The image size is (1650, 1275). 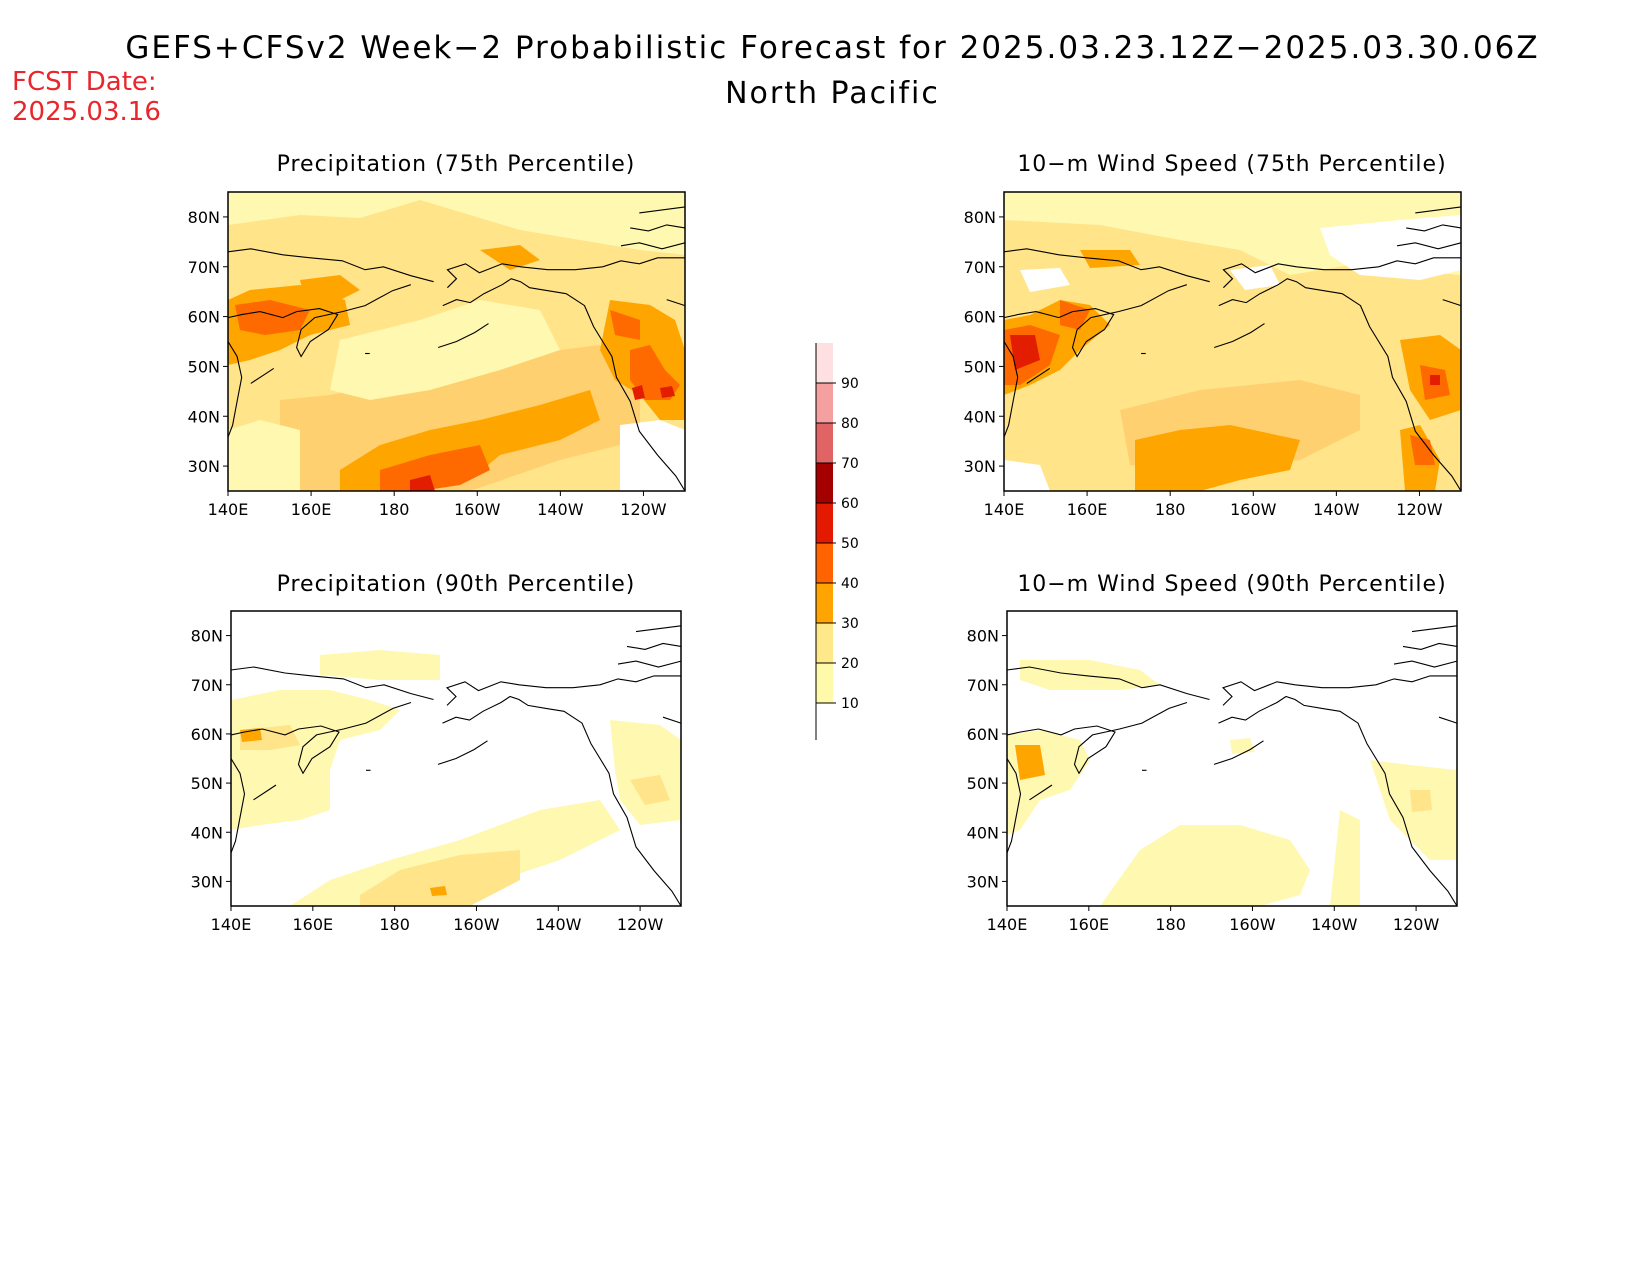 I want to click on lon-tick-label: 160W, so click(x=477, y=509).